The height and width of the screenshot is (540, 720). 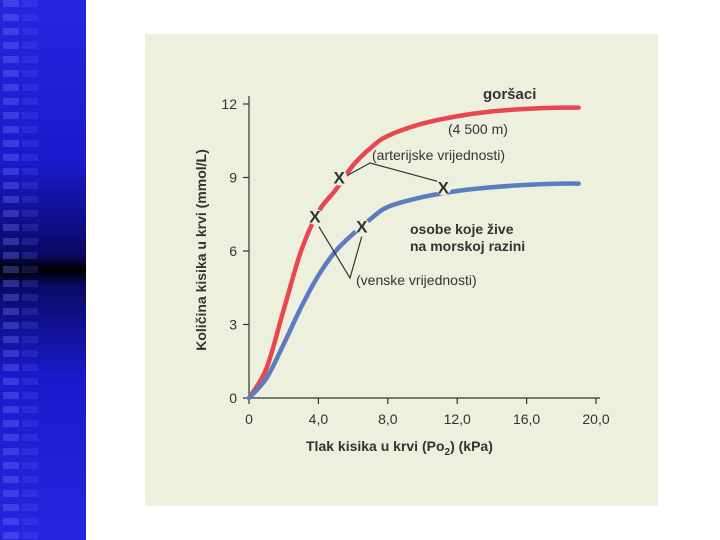 I want to click on y-tick-label: 3, so click(x=233, y=325).